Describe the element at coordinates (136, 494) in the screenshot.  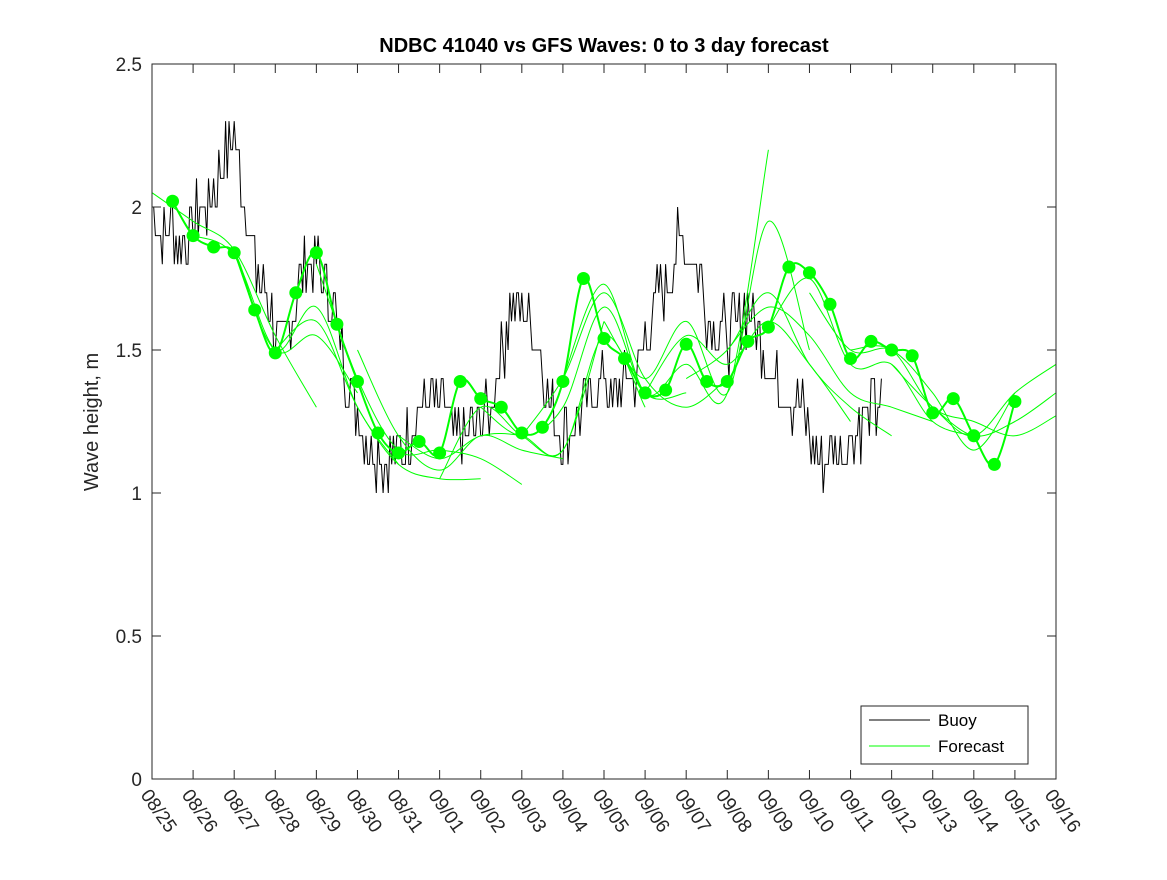
I see `y-tick-label: 1` at that location.